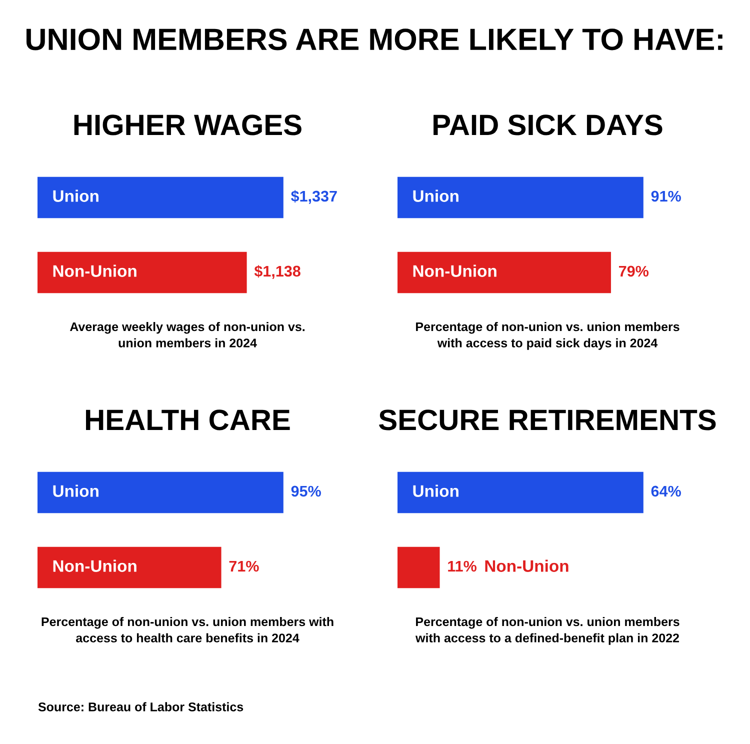  Describe the element at coordinates (187, 335) in the screenshot. I see `text: Average weekly wages of non-union vs. union members in 2024` at that location.